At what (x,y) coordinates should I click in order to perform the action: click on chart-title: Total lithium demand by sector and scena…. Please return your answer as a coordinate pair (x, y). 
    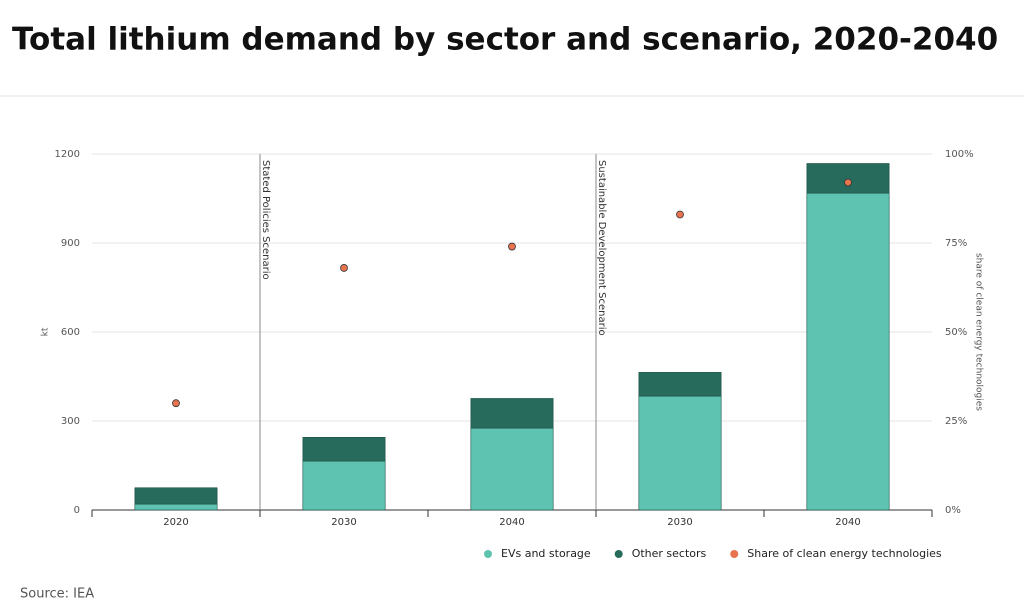
    Looking at the image, I should click on (505, 40).